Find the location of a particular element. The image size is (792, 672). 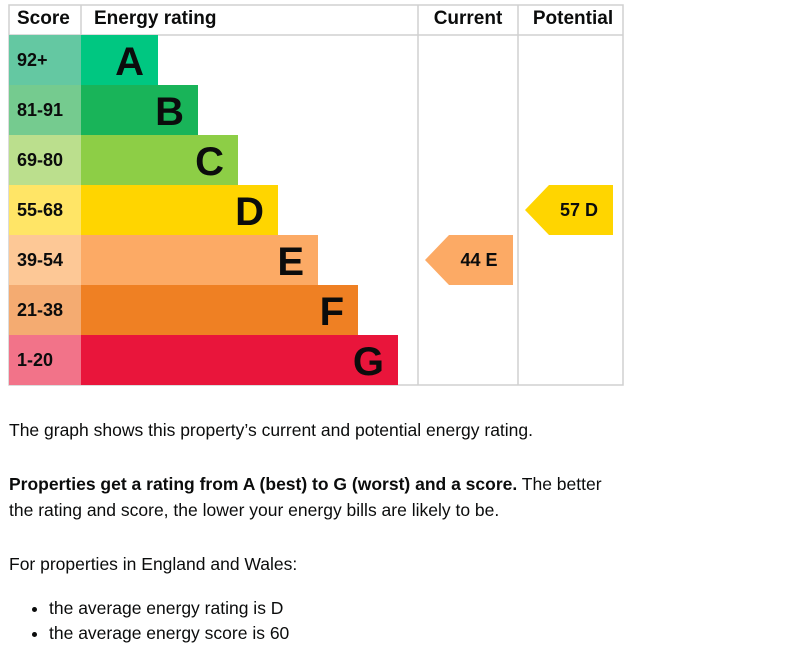

rating-bar-A is located at coordinates (119, 60).